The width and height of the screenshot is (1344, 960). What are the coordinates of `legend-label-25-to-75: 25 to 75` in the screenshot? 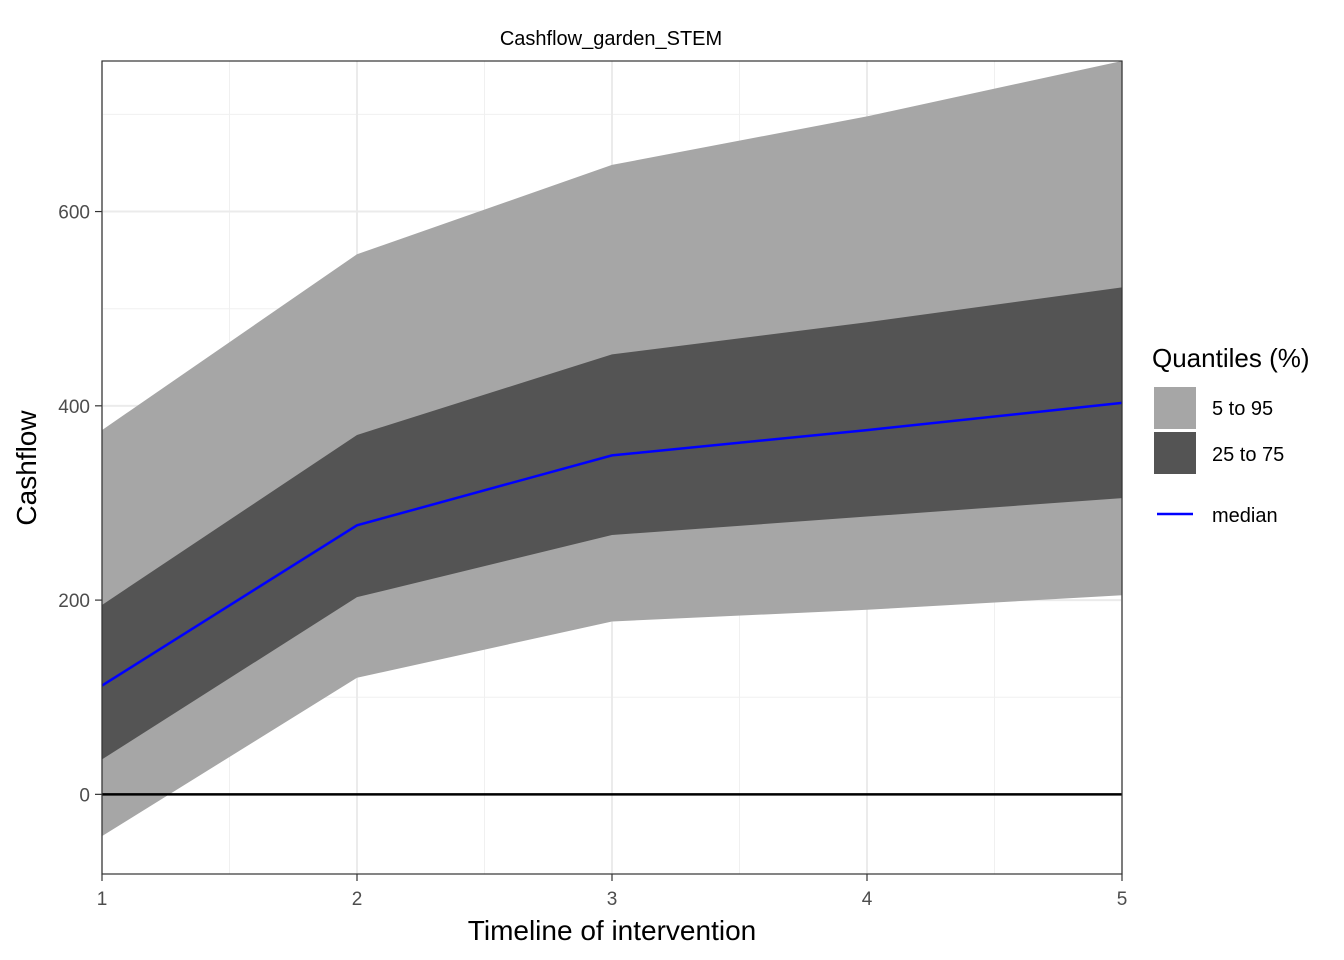 It's located at (1248, 455).